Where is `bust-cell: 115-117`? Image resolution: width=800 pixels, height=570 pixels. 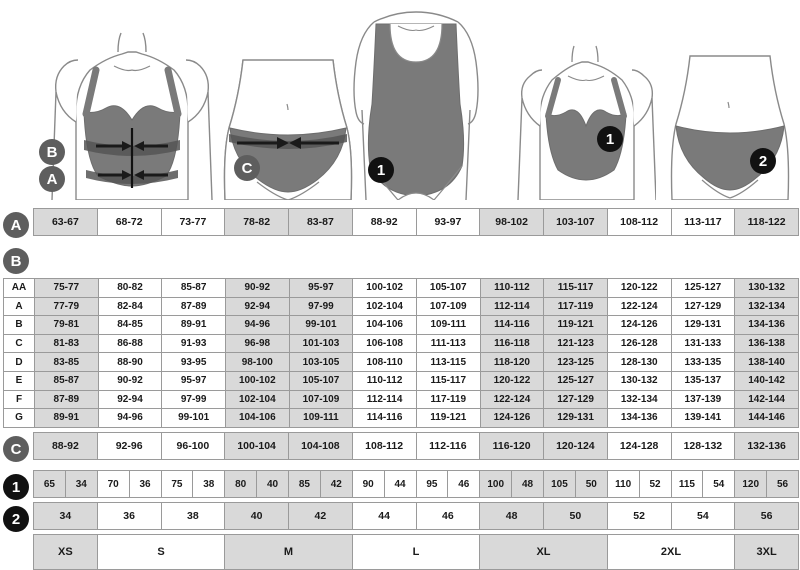
bust-cell: 115-117 is located at coordinates (448, 380).